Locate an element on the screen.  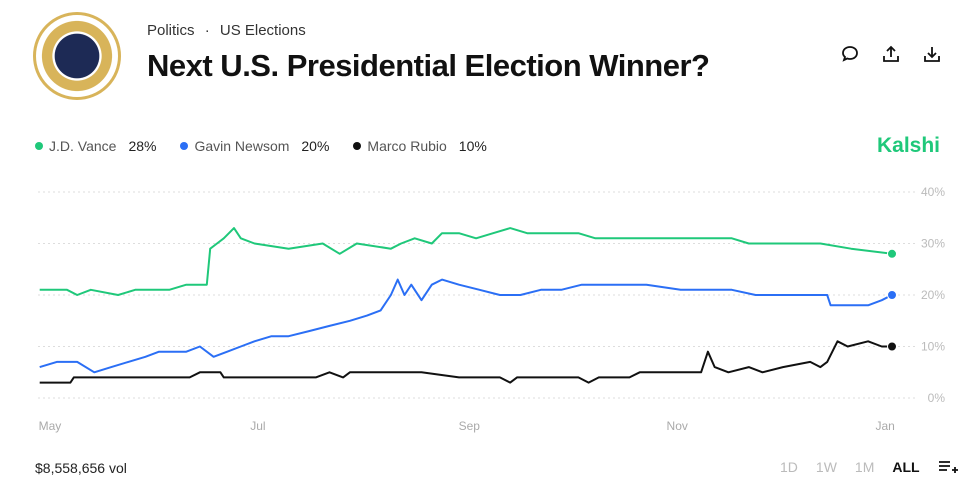
breadcrumb: Politics · US Elections is located at coordinates (226, 30).